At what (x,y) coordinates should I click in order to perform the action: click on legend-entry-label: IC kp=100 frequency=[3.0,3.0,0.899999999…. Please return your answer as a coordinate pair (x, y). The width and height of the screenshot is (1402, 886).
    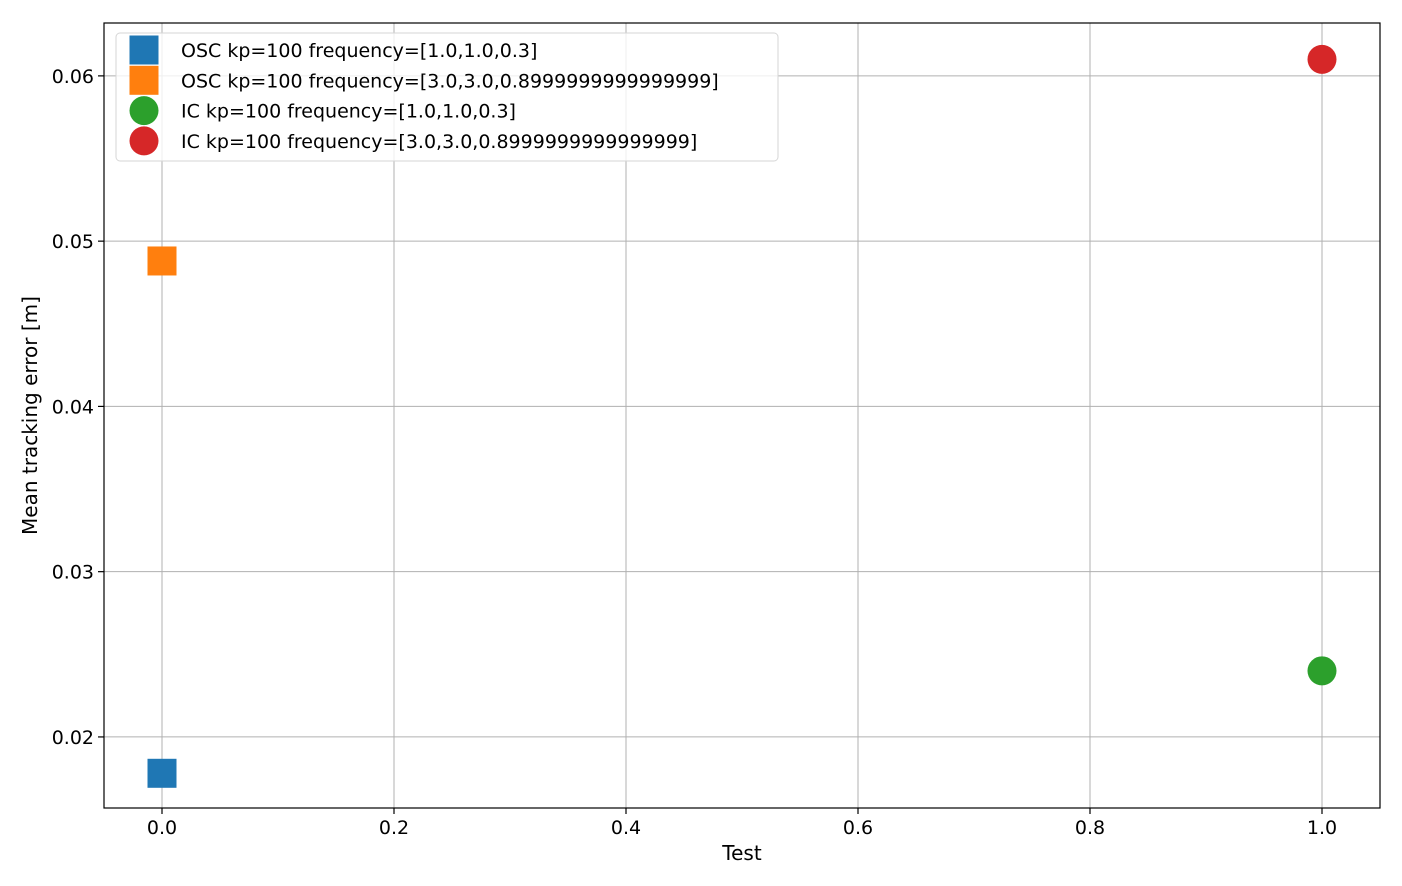
    Looking at the image, I should click on (439, 142).